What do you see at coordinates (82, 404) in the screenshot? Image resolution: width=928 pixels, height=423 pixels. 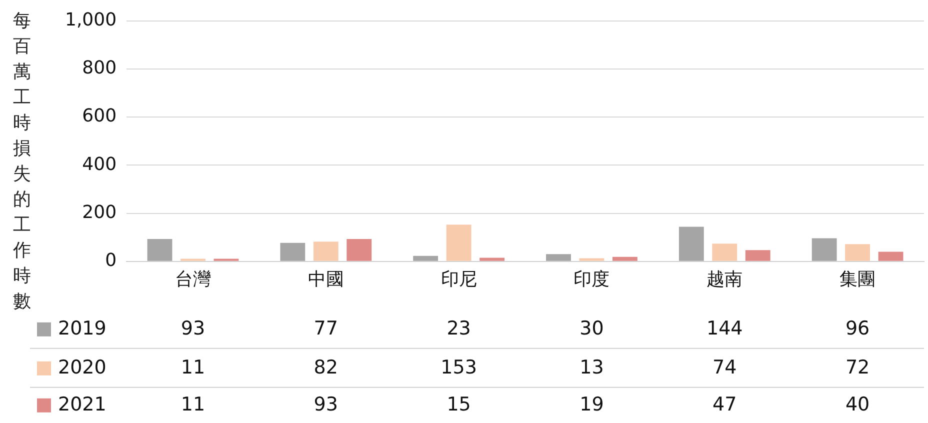 I see `legend-label: 2021` at bounding box center [82, 404].